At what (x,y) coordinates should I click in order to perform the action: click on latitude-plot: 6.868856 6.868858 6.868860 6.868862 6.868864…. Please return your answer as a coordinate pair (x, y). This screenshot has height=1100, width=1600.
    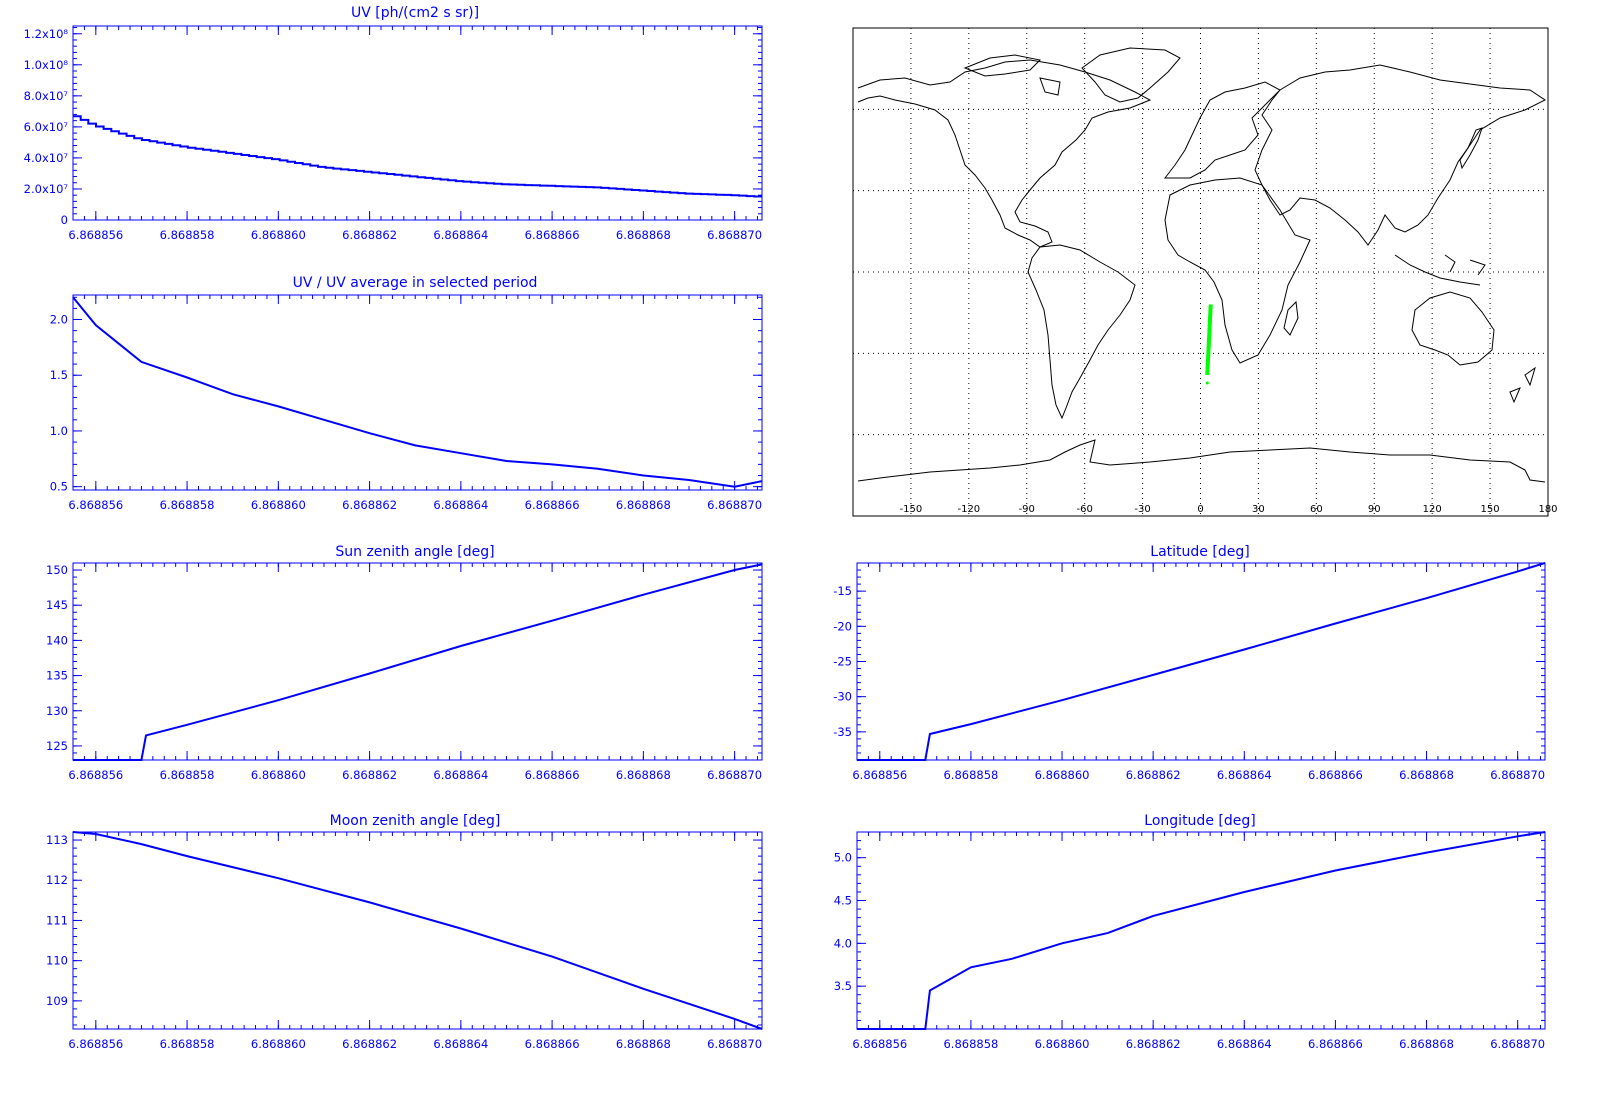
    Looking at the image, I should click on (1189, 672).